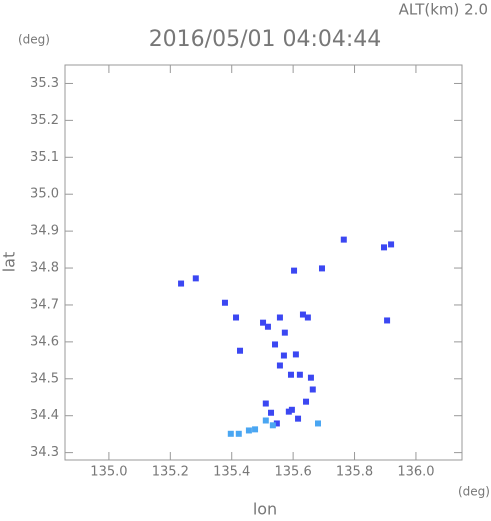 The height and width of the screenshot is (521, 491). Describe the element at coordinates (44, 194) in the screenshot. I see `y-tick-label: 35.0` at that location.